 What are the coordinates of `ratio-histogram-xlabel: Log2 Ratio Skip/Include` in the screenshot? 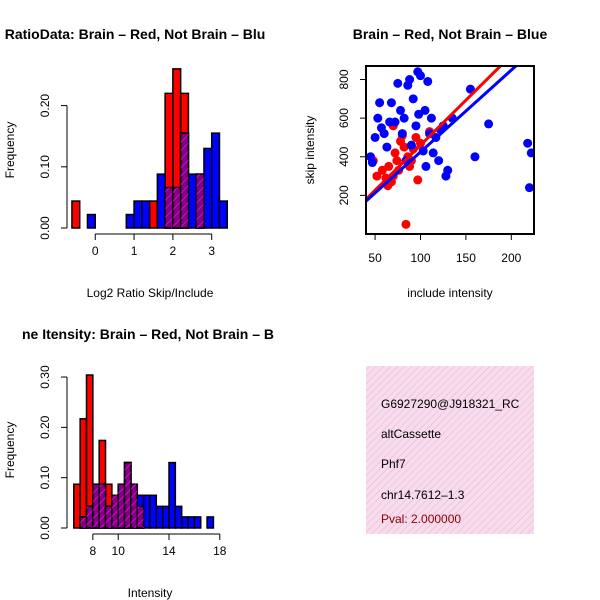 It's located at (150, 293).